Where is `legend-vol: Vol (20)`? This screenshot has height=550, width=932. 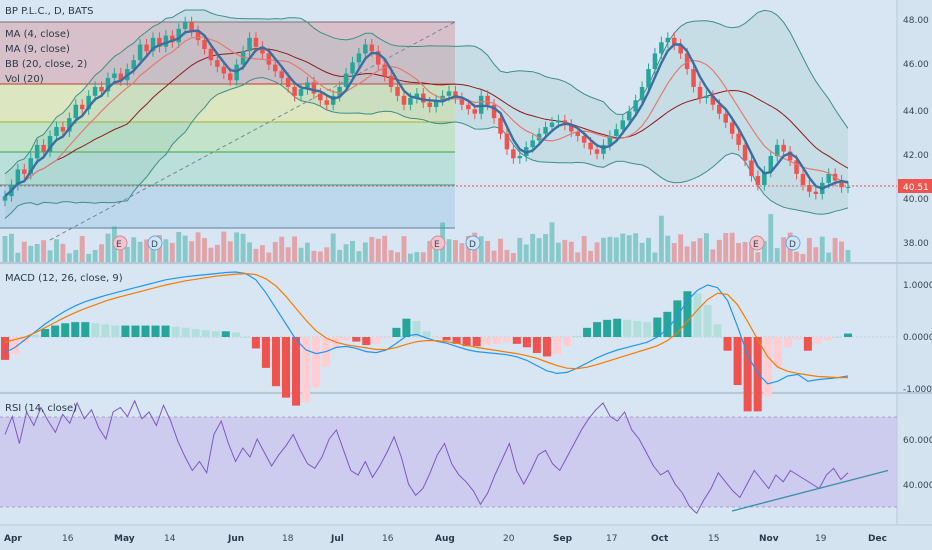
legend-vol: Vol (20) is located at coordinates (24, 79).